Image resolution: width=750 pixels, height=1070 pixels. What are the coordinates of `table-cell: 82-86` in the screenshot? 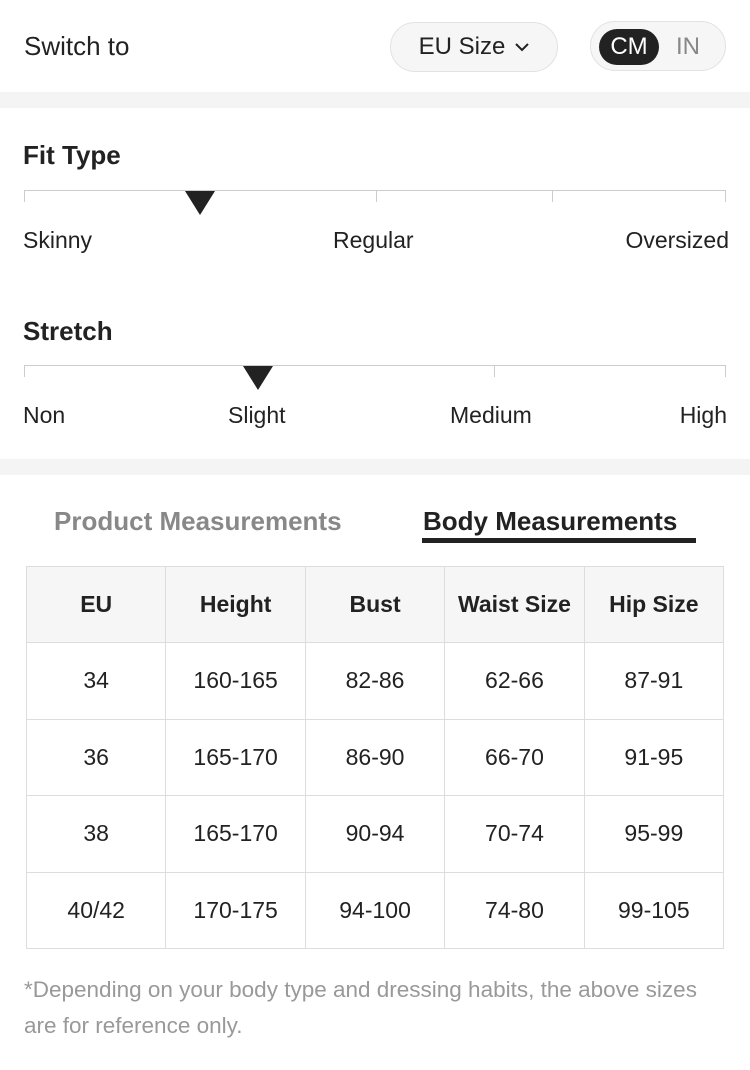 It's located at (375, 681).